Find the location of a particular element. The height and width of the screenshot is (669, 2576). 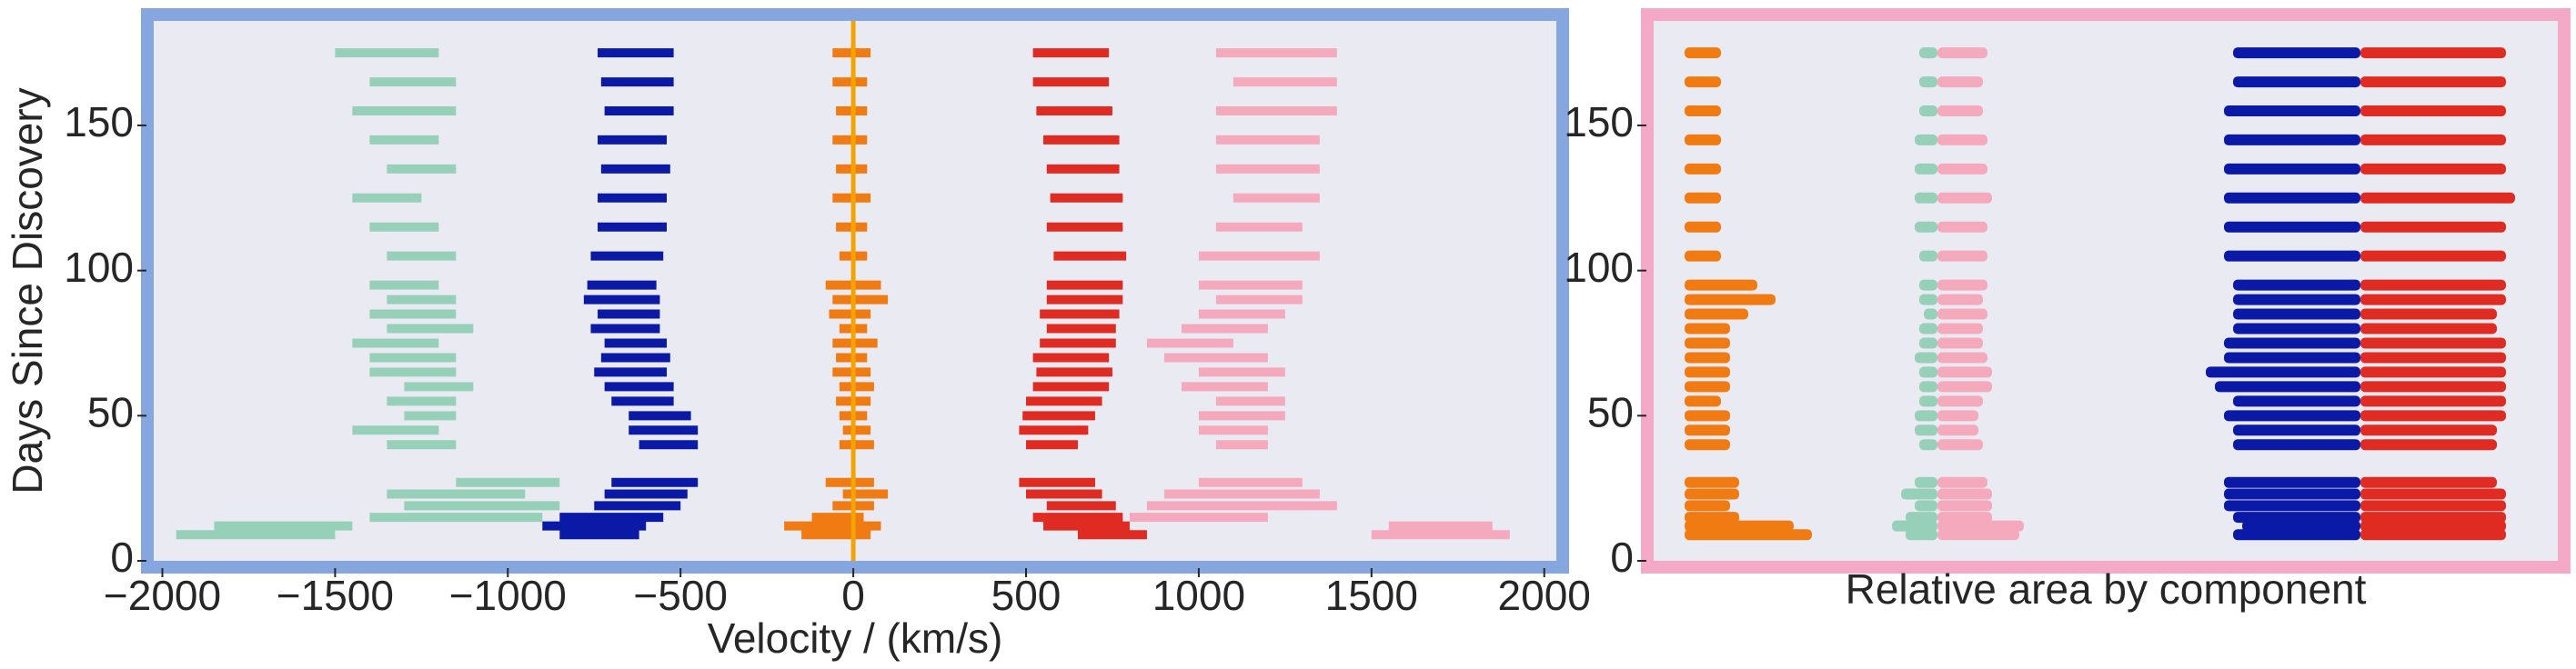

x-tick-label: −500 is located at coordinates (680, 595).